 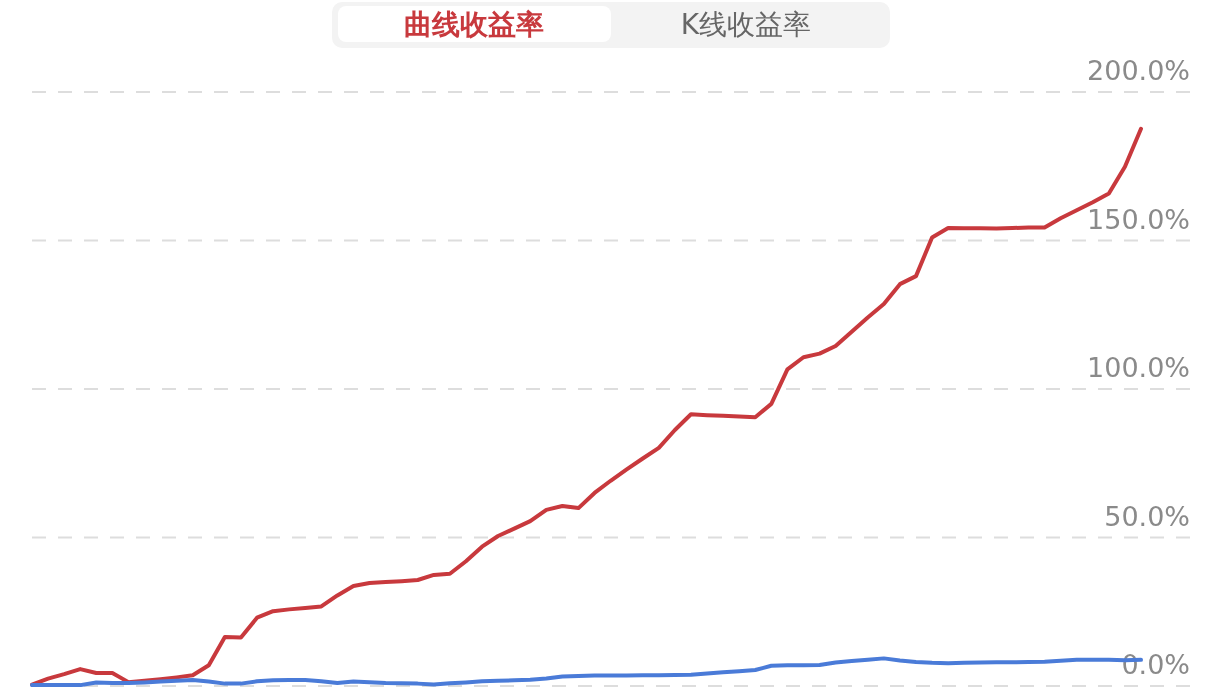 What do you see at coordinates (1147, 516) in the screenshot?
I see `y-tick-label: 50.0%` at bounding box center [1147, 516].